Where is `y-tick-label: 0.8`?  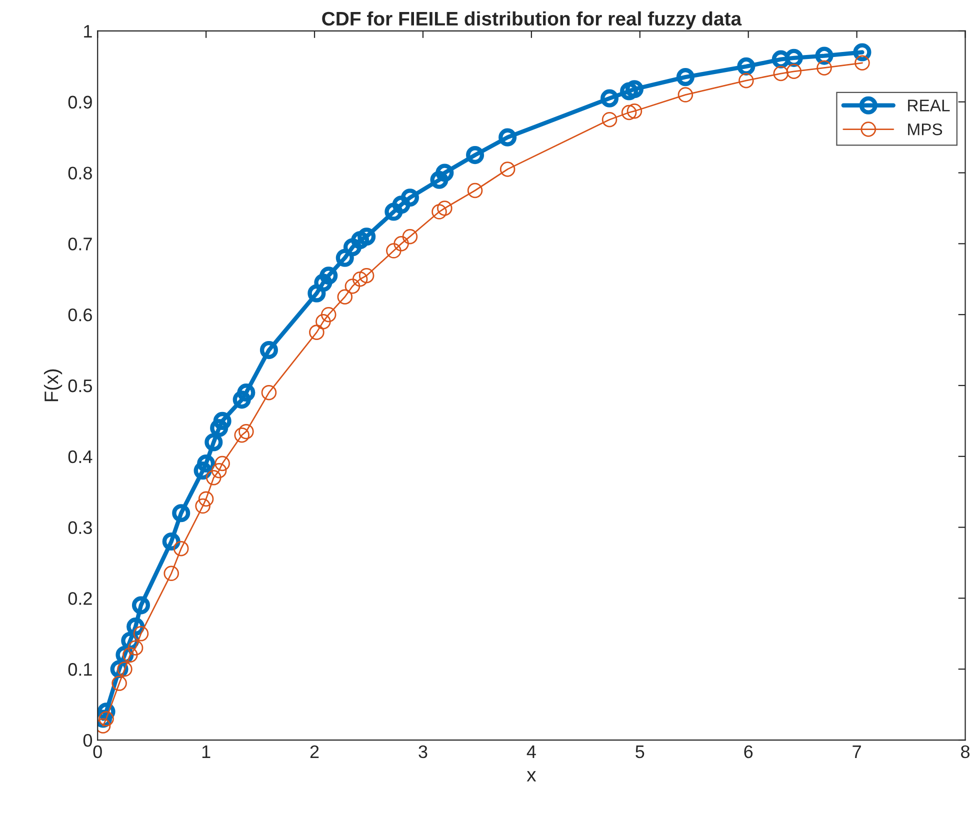
y-tick-label: 0.8 is located at coordinates (80, 173).